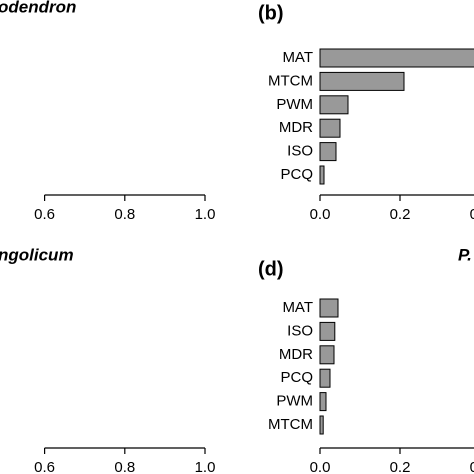  What do you see at coordinates (38, 8) in the screenshot?
I see `panel-title: odendron` at bounding box center [38, 8].